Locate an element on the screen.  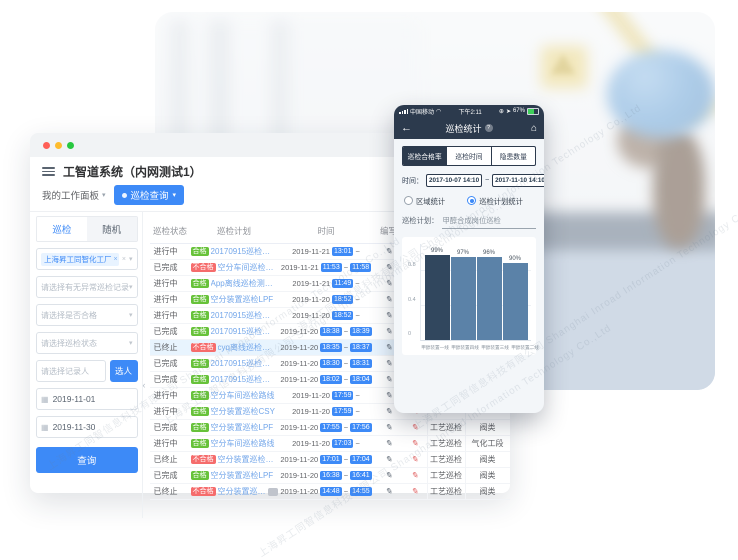
plan-link: cyq离线巡检测试计划 is located at coordinates (247, 347).